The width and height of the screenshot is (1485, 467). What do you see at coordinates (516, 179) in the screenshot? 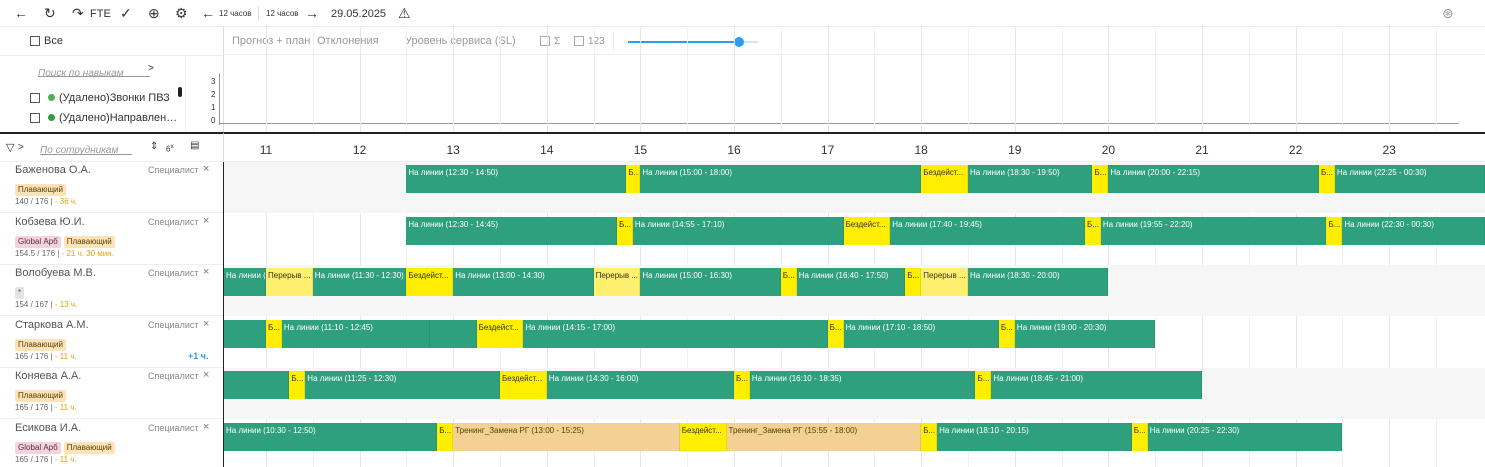
I see `online-shift-block: На линии (12:30 - 14:50)` at bounding box center [516, 179].